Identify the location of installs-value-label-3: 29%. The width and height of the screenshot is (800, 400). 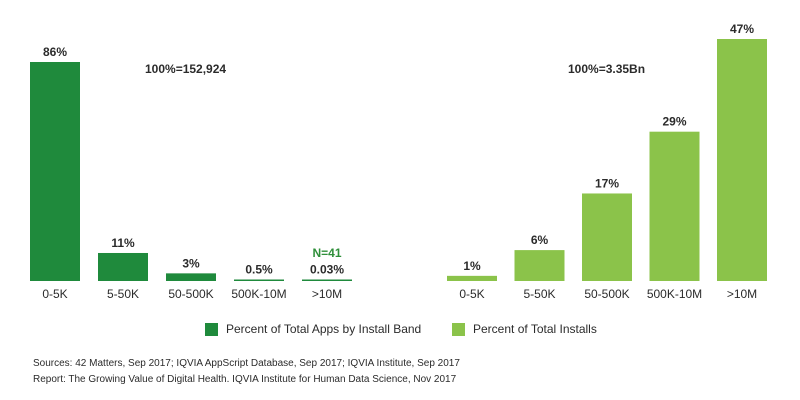
(674, 122).